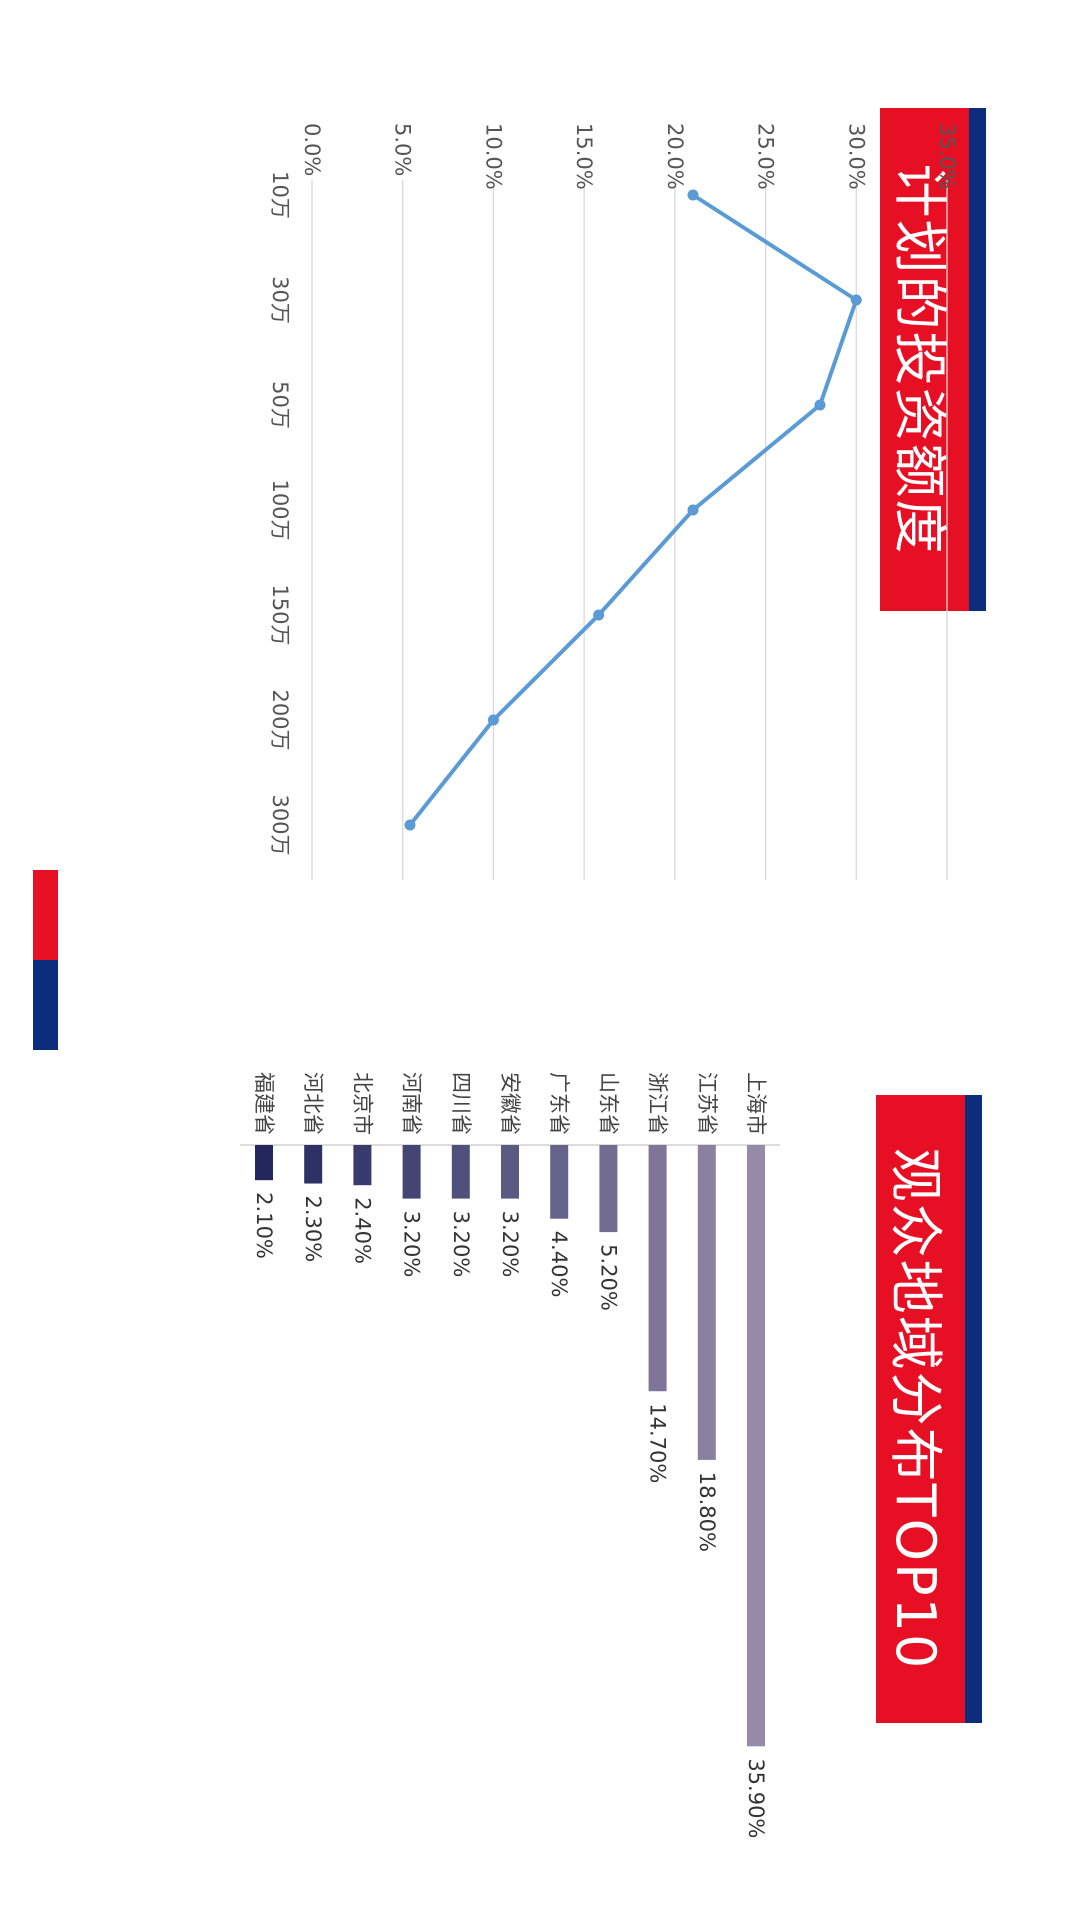 Image resolution: width=1080 pixels, height=1919 pixels. What do you see at coordinates (658, 1443) in the screenshot?
I see `bar-value-label: 14.70%` at bounding box center [658, 1443].